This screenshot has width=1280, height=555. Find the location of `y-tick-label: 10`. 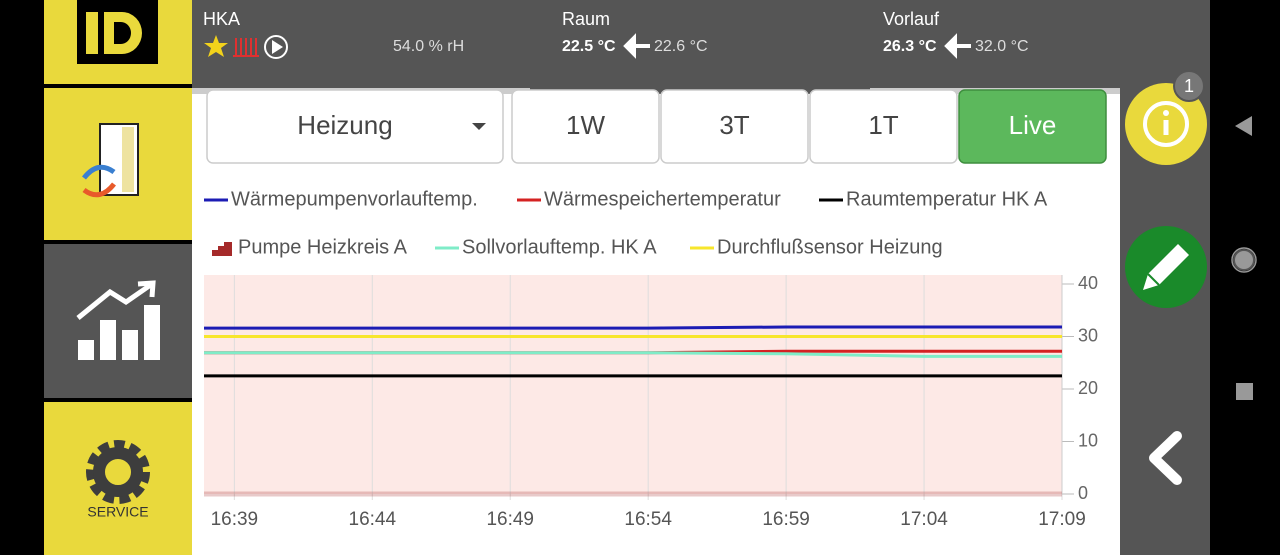

y-tick-label: 10 is located at coordinates (1088, 440).